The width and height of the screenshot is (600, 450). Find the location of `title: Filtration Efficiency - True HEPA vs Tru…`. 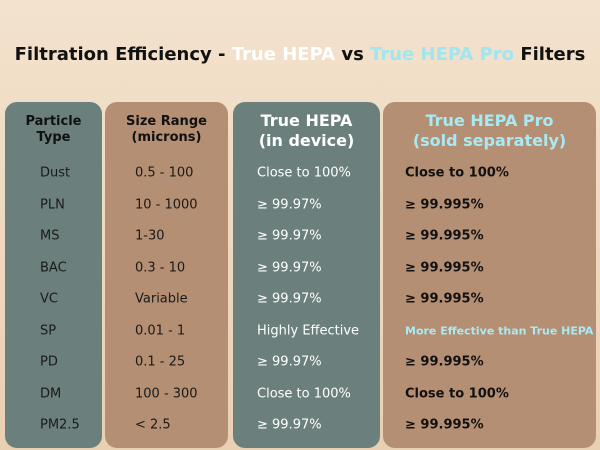

title: Filtration Efficiency - True HEPA vs Tru… is located at coordinates (300, 54).